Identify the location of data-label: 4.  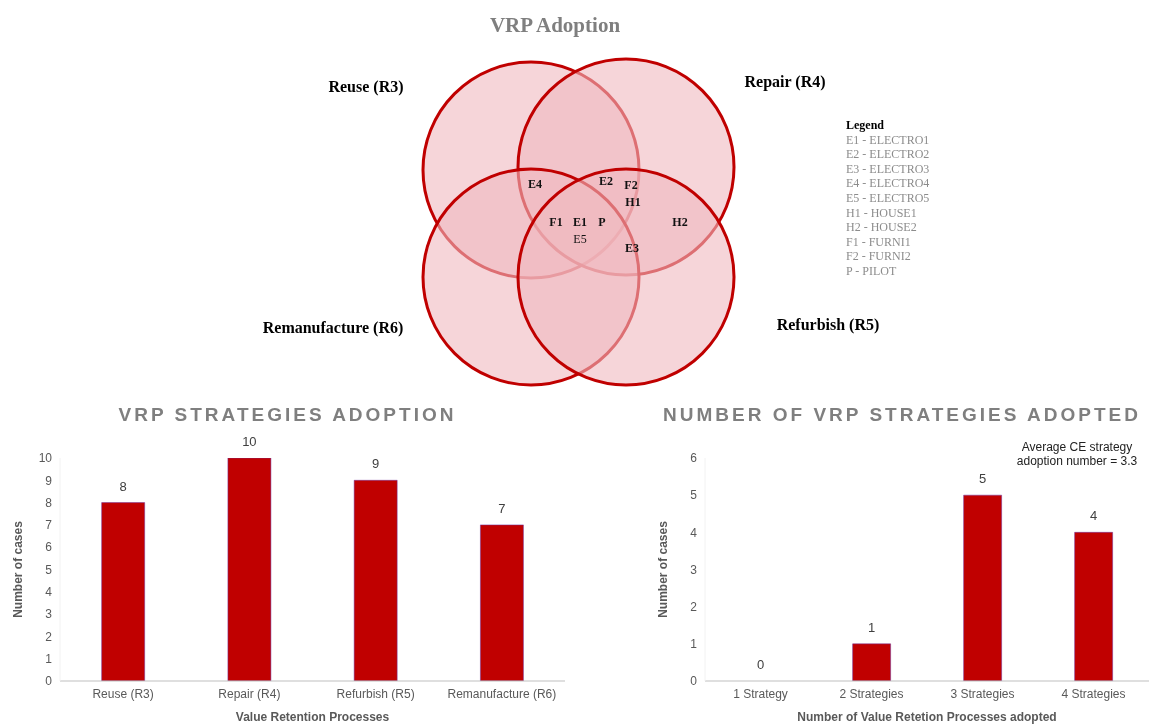
(1093, 516).